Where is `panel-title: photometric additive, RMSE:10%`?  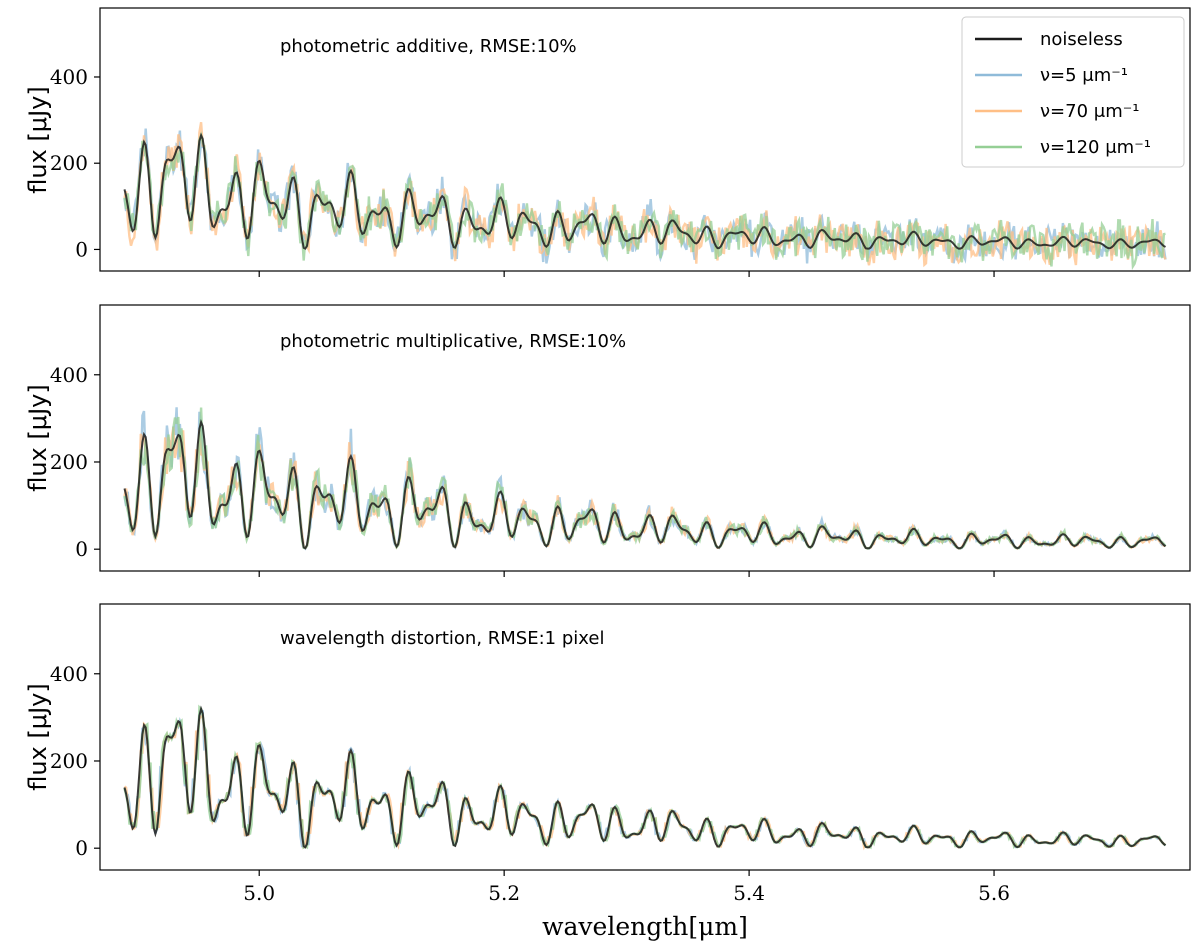 panel-title: photometric additive, RMSE:10% is located at coordinates (428, 46).